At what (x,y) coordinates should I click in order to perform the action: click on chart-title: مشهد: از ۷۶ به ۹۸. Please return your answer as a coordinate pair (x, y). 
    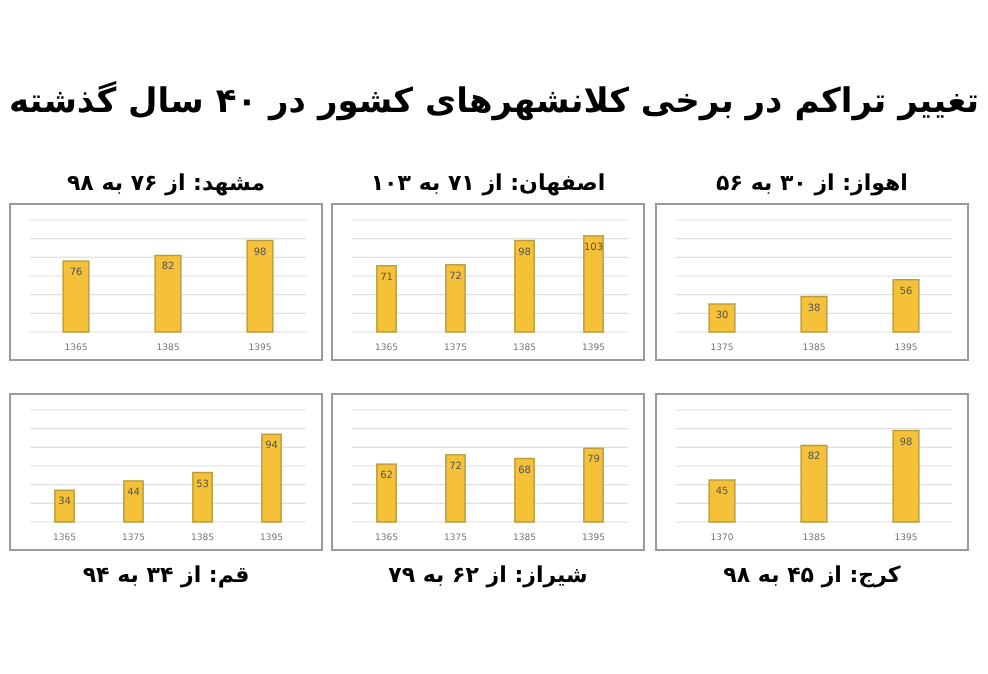
    Looking at the image, I should click on (166, 183).